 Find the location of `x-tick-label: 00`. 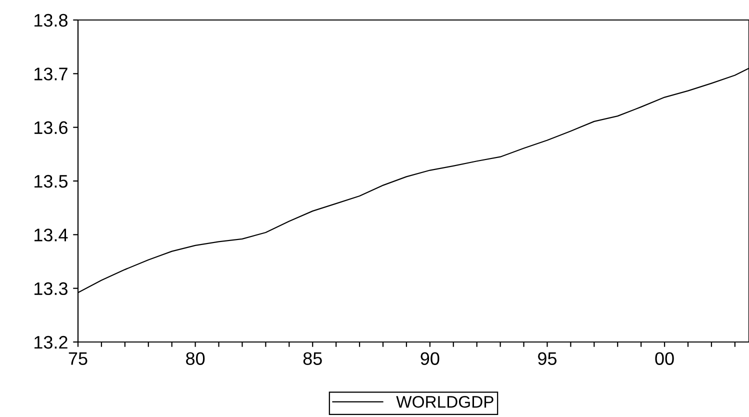

x-tick-label: 00 is located at coordinates (664, 358).